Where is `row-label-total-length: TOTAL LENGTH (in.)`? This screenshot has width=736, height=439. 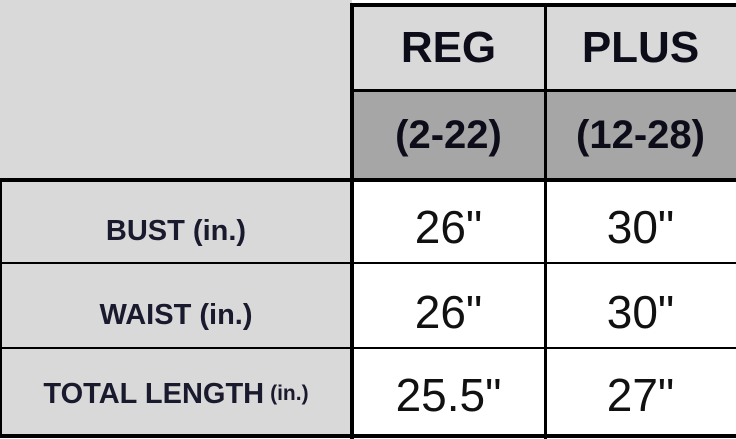 row-label-total-length: TOTAL LENGTH (in.) is located at coordinates (176, 392).